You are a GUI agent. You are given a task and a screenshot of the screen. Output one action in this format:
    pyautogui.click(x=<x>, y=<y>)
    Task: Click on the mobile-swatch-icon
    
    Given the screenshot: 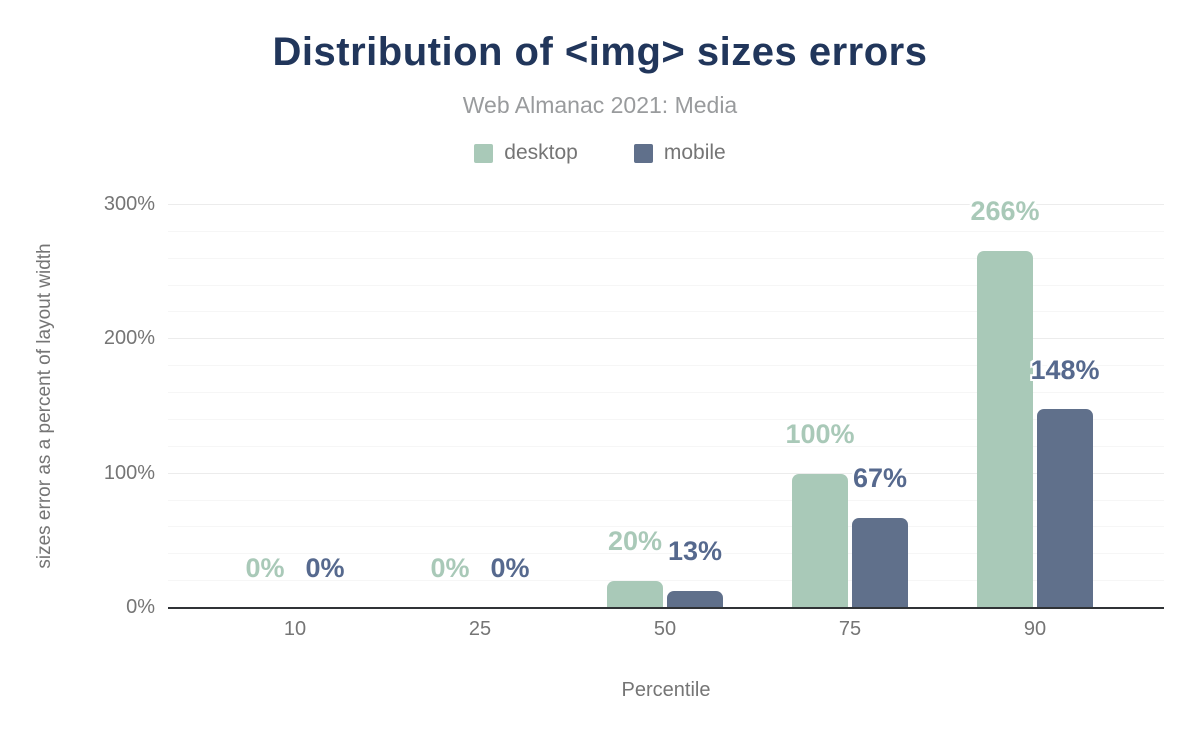 What is the action you would take?
    pyautogui.click(x=643, y=153)
    